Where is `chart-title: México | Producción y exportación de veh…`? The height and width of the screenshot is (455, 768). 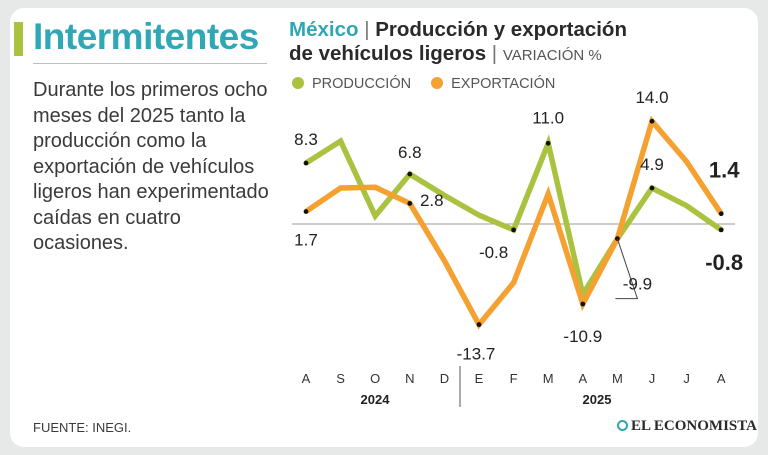
chart-title: México | Producción y exportación de veh… is located at coordinates (458, 43).